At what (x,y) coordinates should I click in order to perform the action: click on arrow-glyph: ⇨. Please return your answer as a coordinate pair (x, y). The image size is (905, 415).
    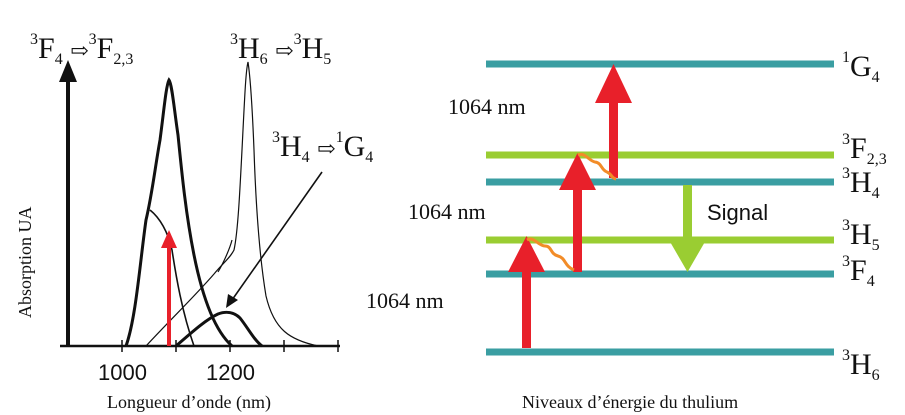
    Looking at the image, I should click on (79, 50).